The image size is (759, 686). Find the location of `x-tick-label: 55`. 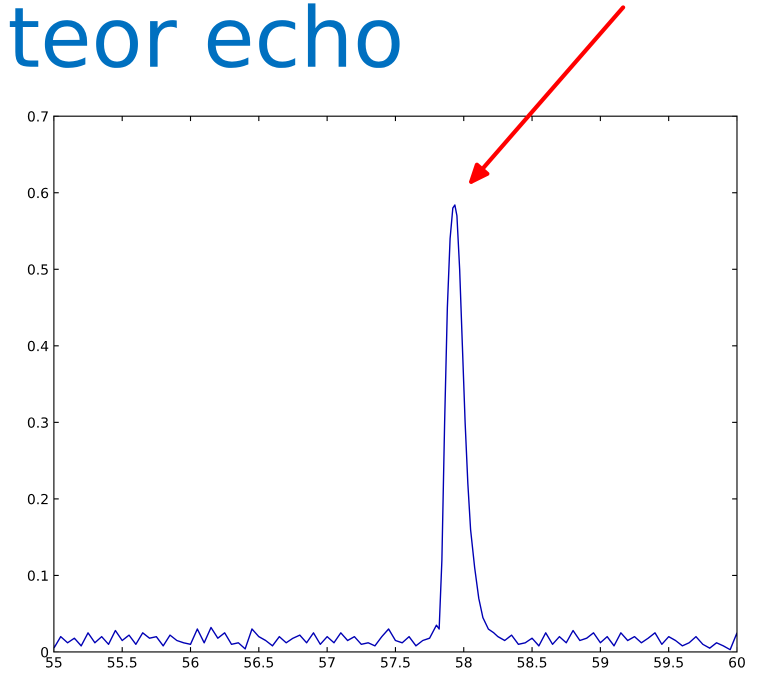

x-tick-label: 55 is located at coordinates (54, 662).